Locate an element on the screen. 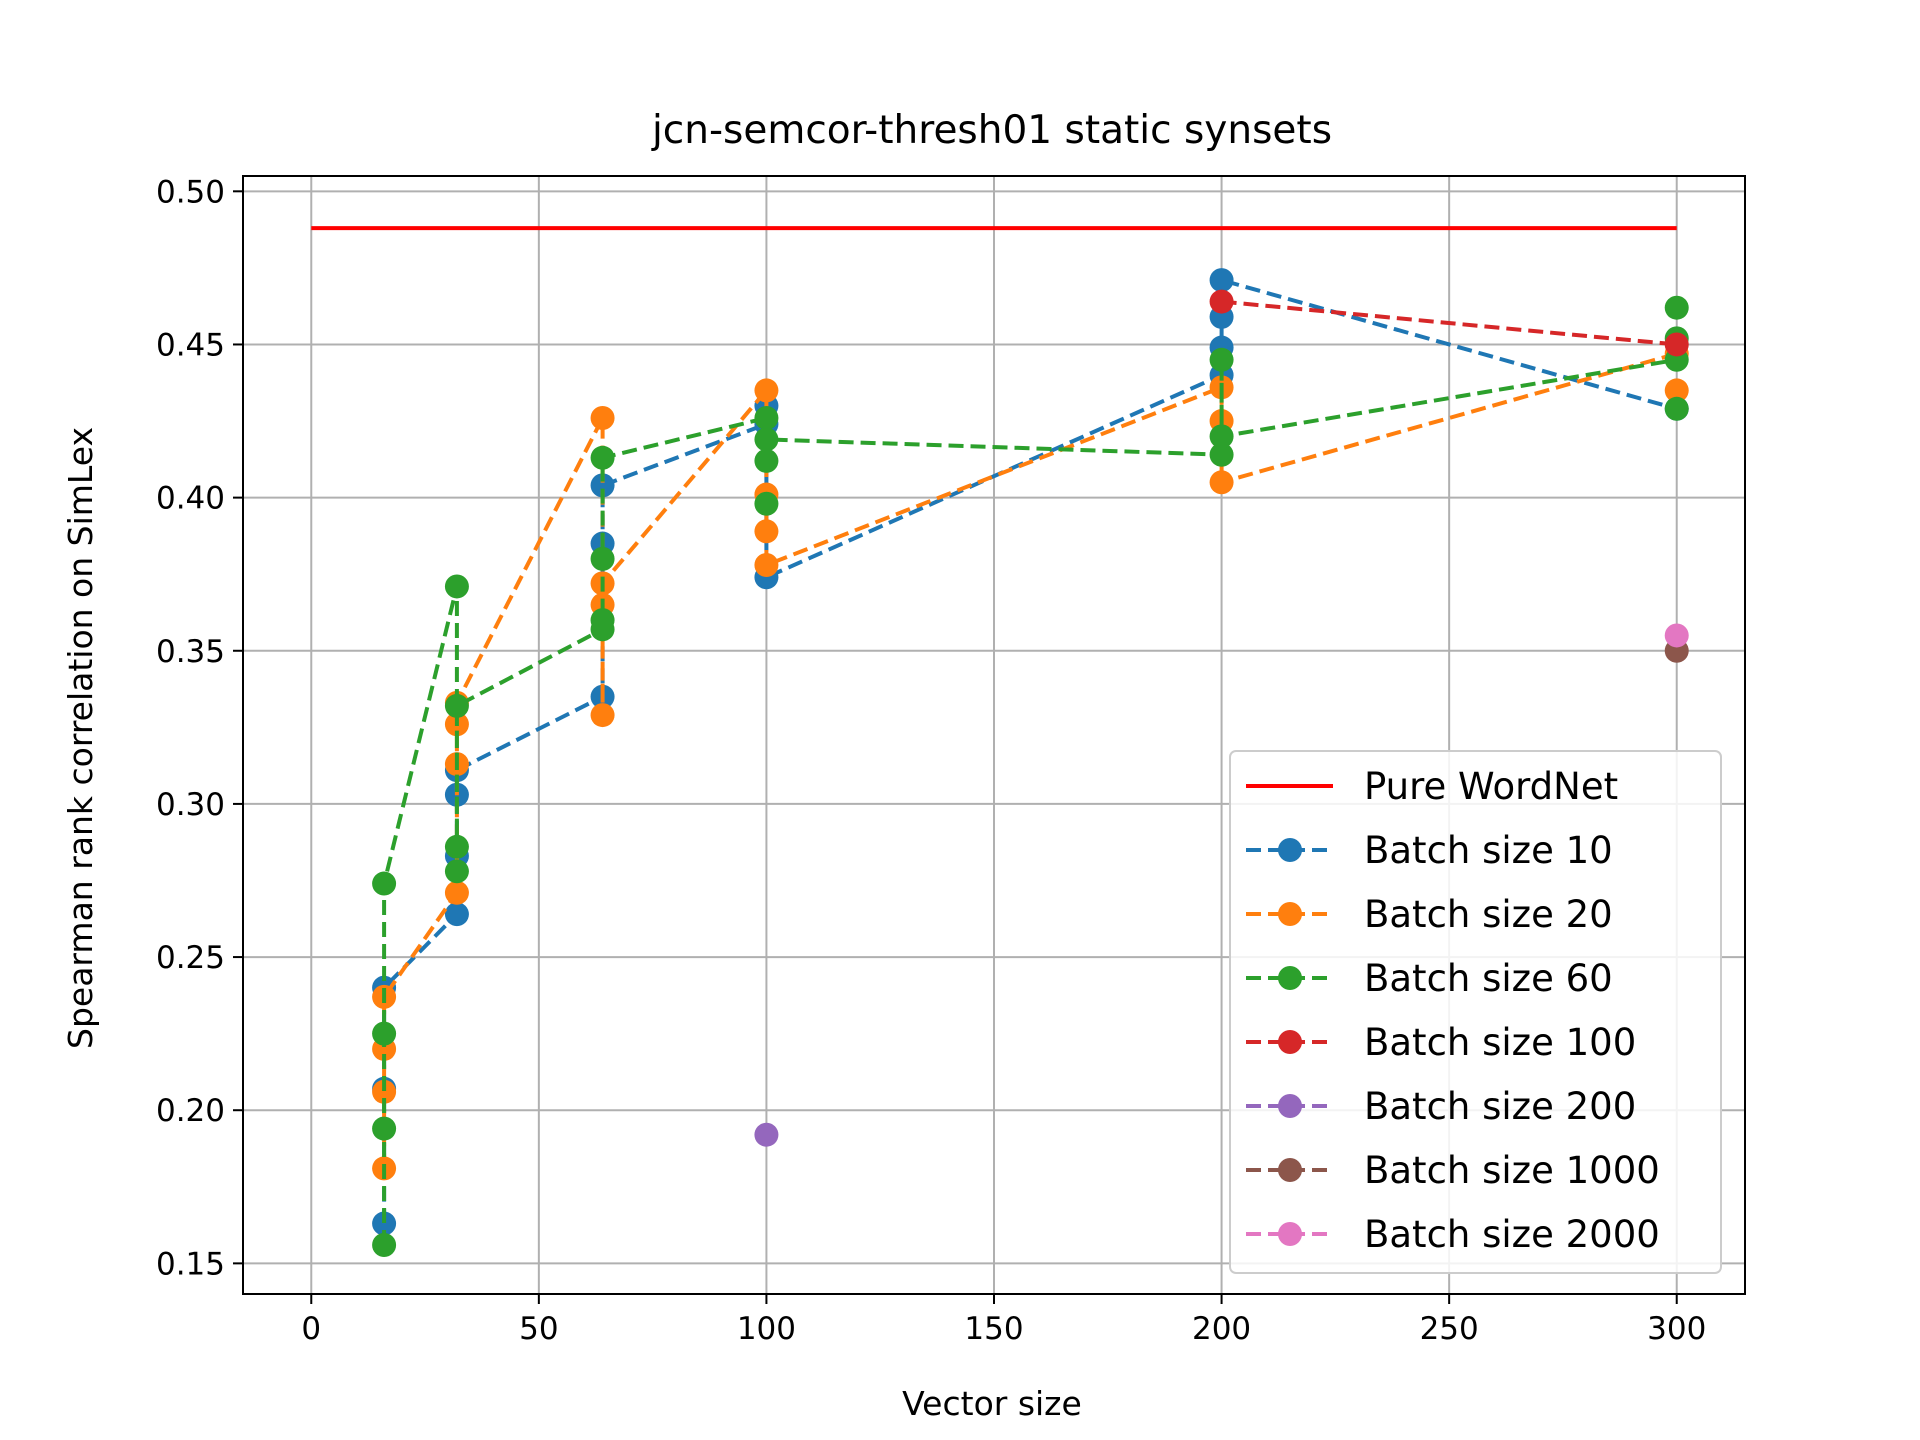  legend-item: Pure WordNet is located at coordinates (1432, 786).